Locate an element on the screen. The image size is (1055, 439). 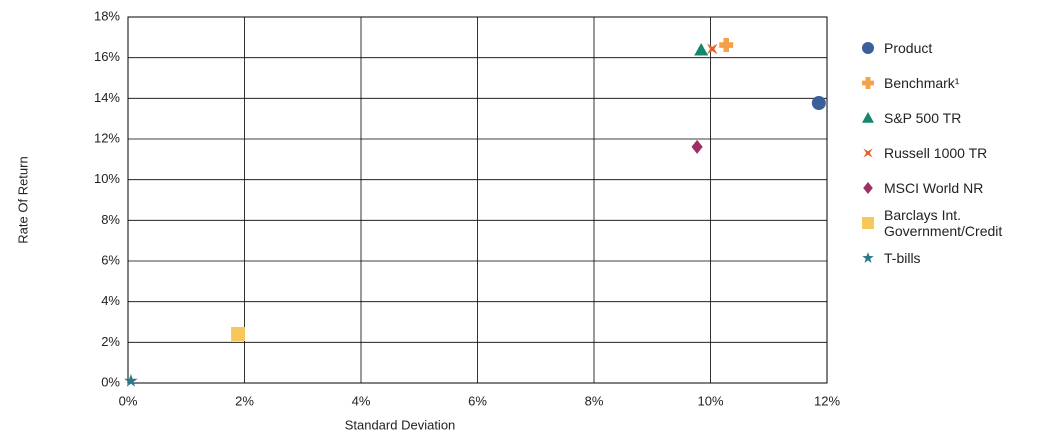
y-tick-label: 10% is located at coordinates (107, 178).